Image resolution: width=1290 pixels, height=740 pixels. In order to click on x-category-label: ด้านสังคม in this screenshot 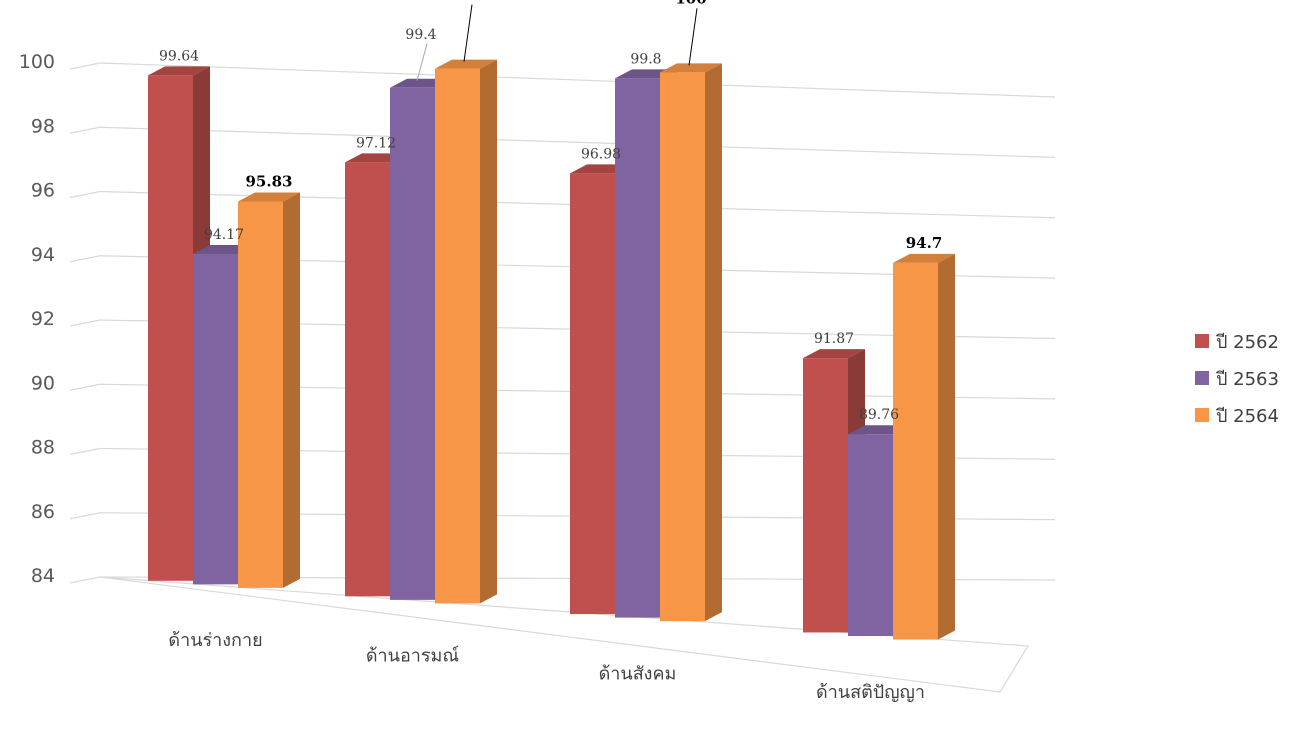, I will do `click(638, 673)`.